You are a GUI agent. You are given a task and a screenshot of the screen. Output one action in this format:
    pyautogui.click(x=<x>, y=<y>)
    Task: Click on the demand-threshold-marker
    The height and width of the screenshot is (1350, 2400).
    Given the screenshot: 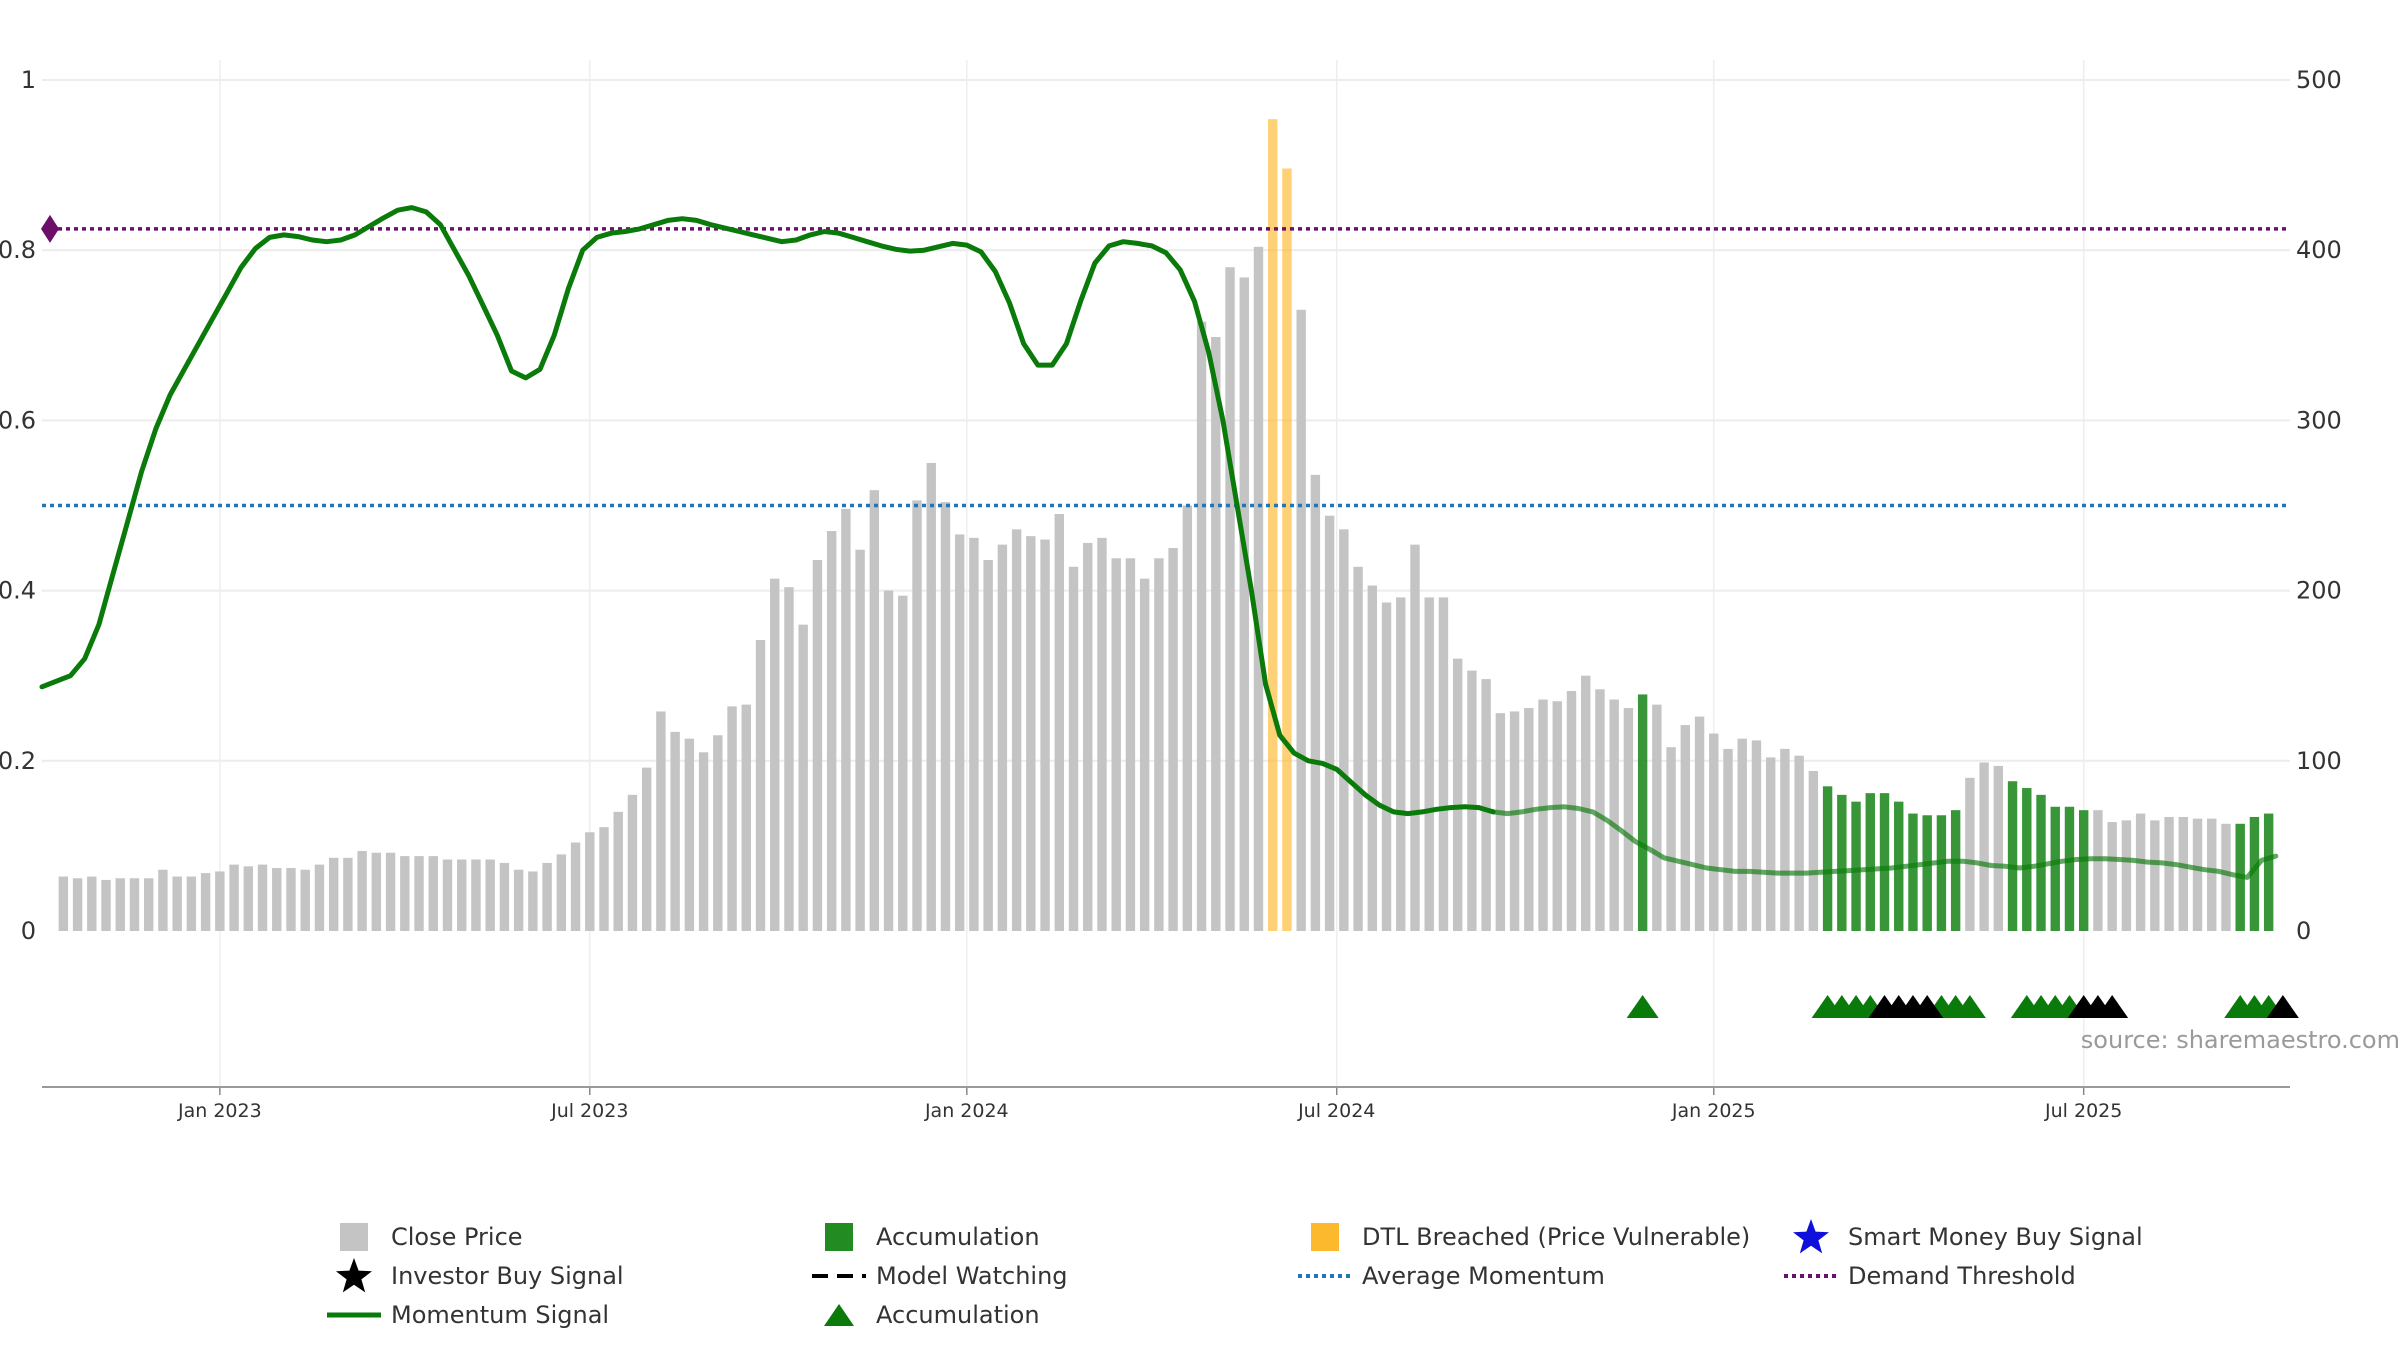 What is the action you would take?
    pyautogui.click(x=50, y=228)
    